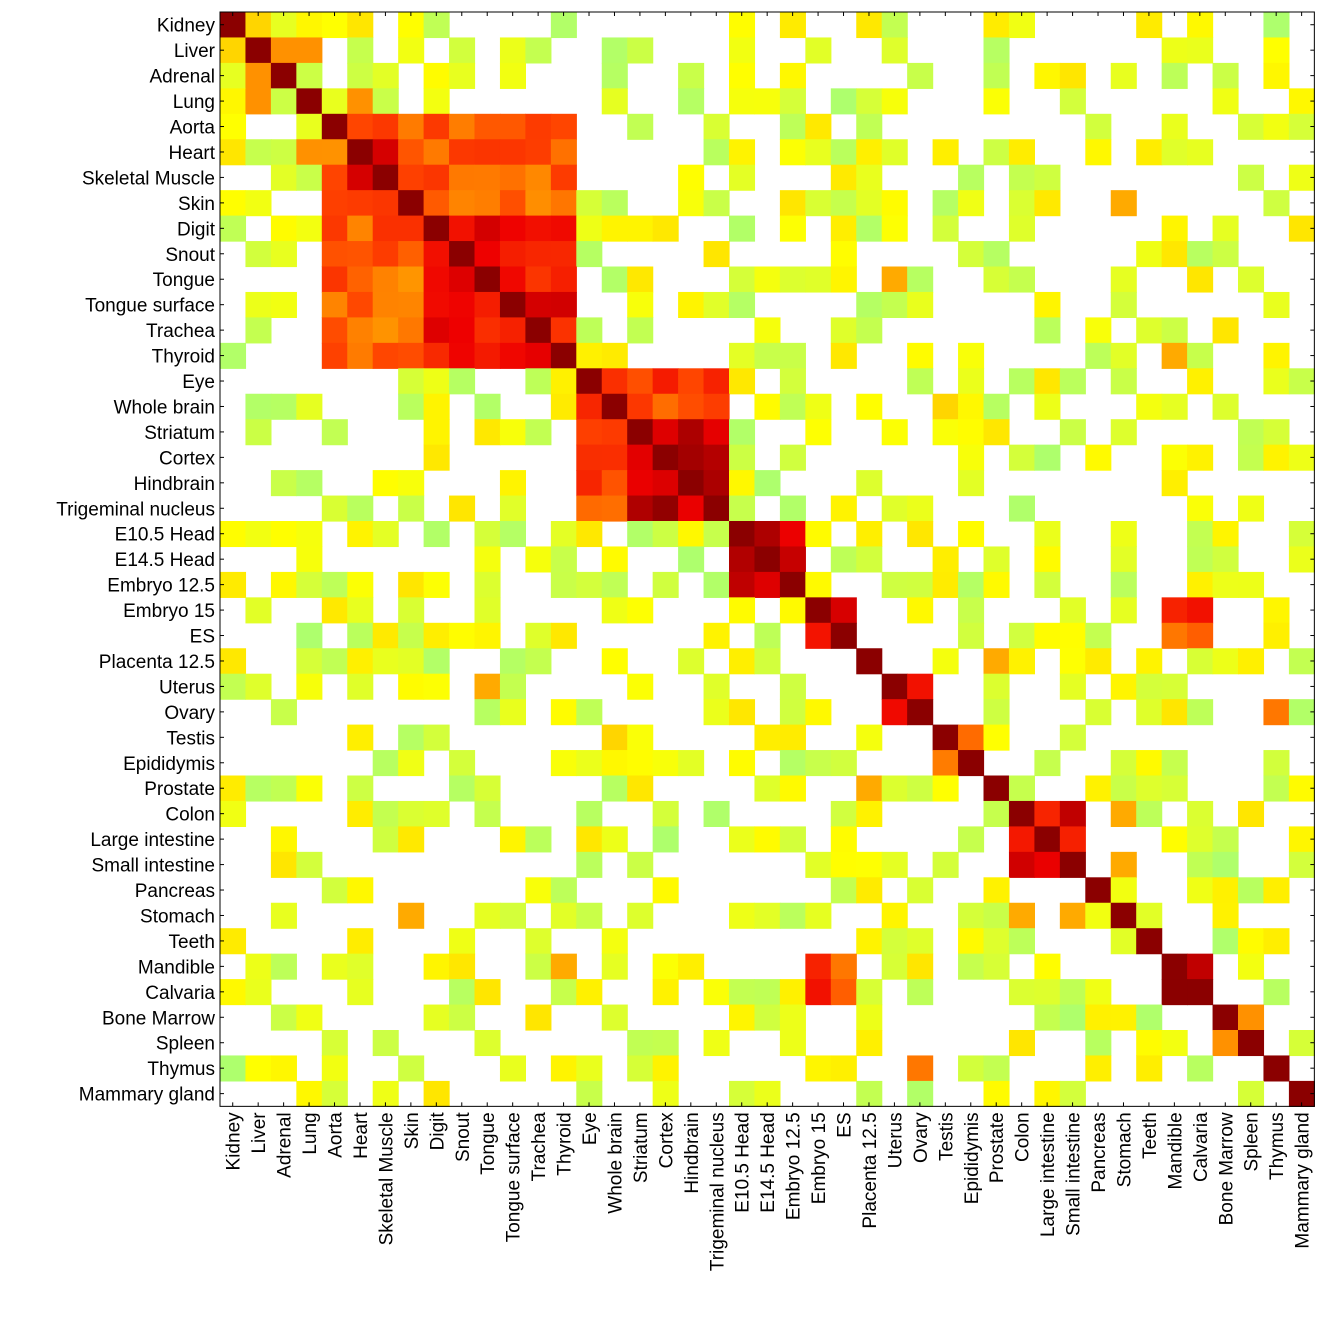 The height and width of the screenshot is (1330, 1320). Describe the element at coordinates (186, 26) in the screenshot. I see `y-tick-label: Kidney` at that location.